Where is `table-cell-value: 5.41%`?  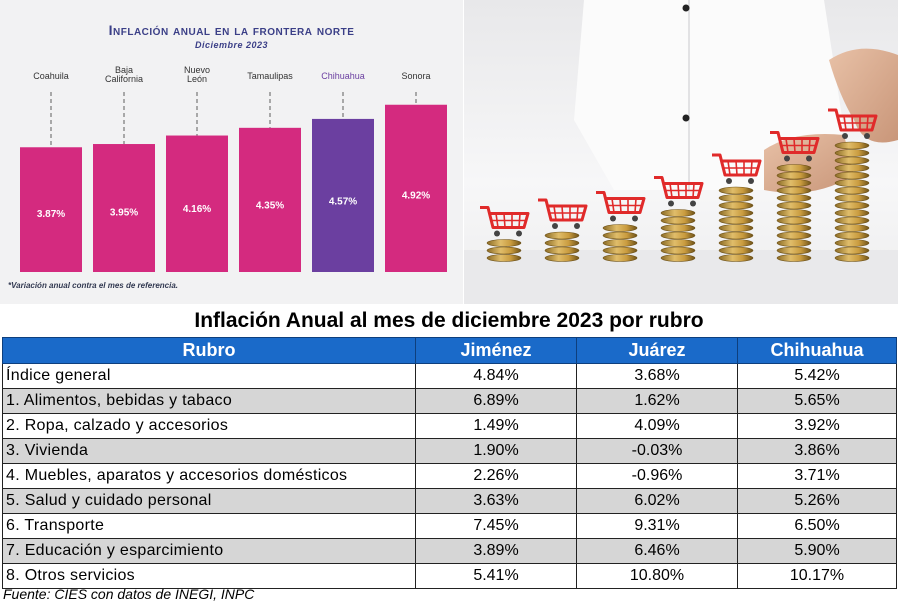
table-cell-value: 5.41% is located at coordinates (496, 576).